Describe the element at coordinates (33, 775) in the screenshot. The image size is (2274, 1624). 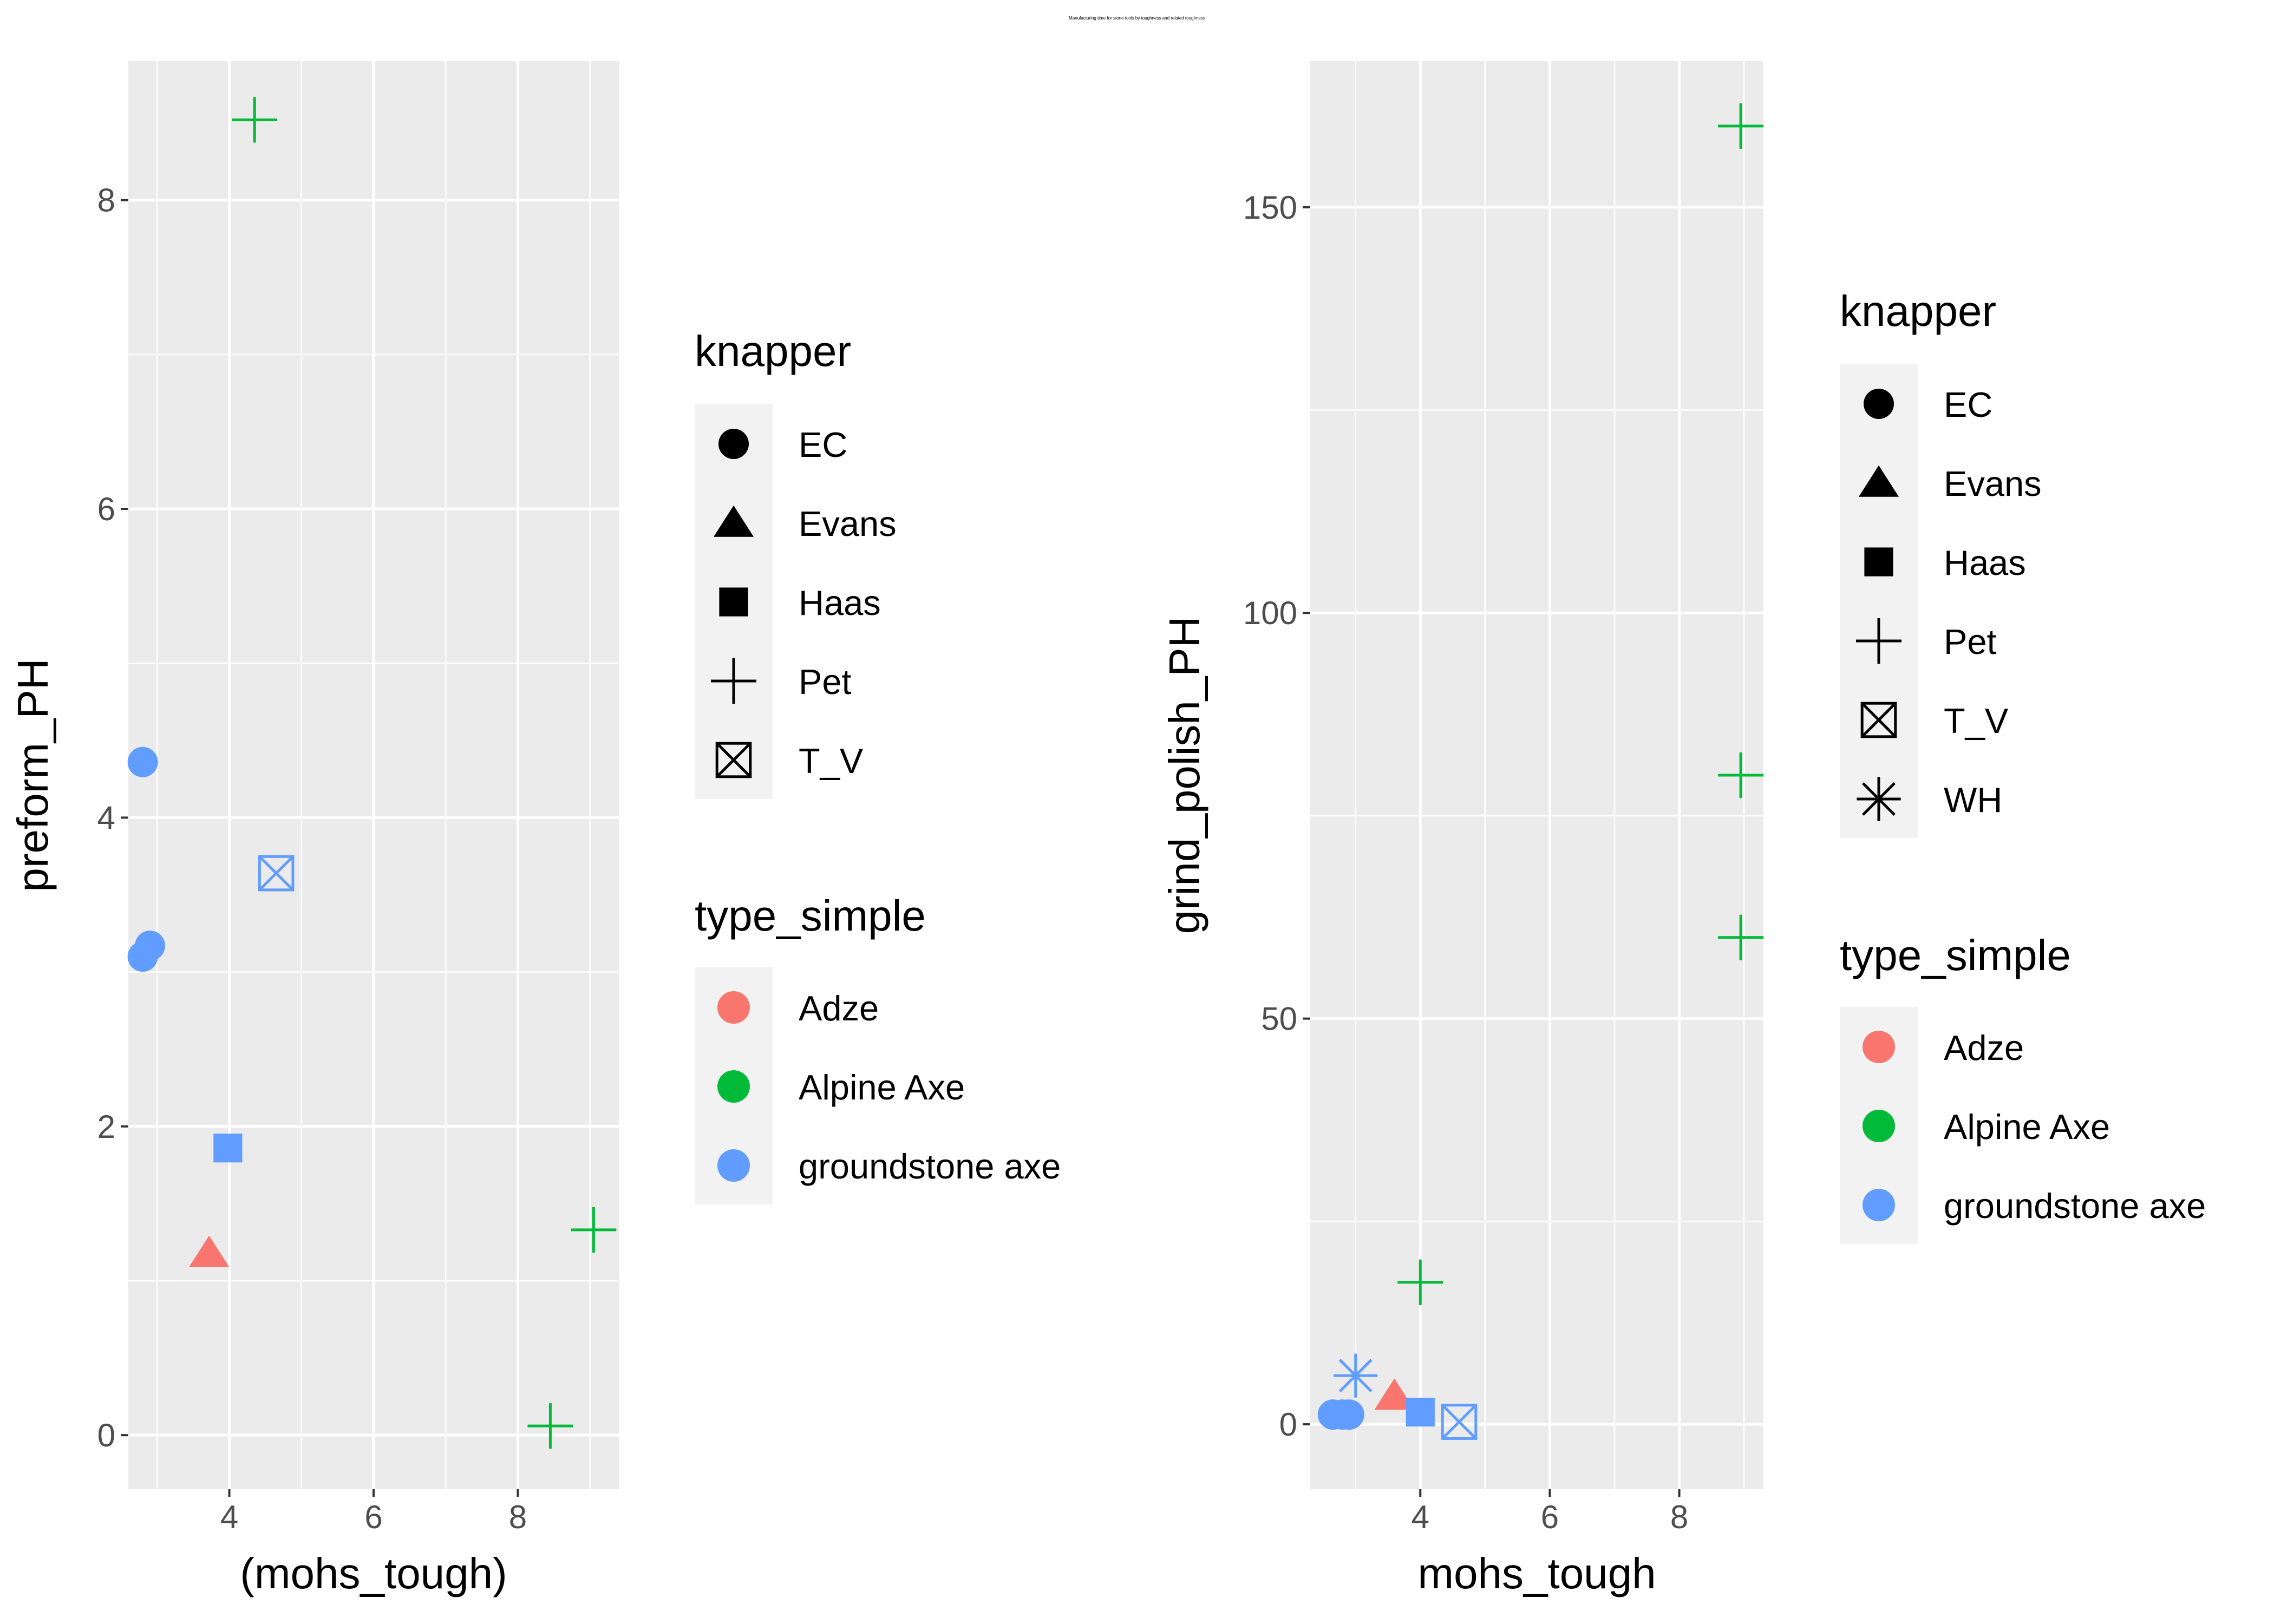
I see `y-axis-title: preform_PH` at that location.